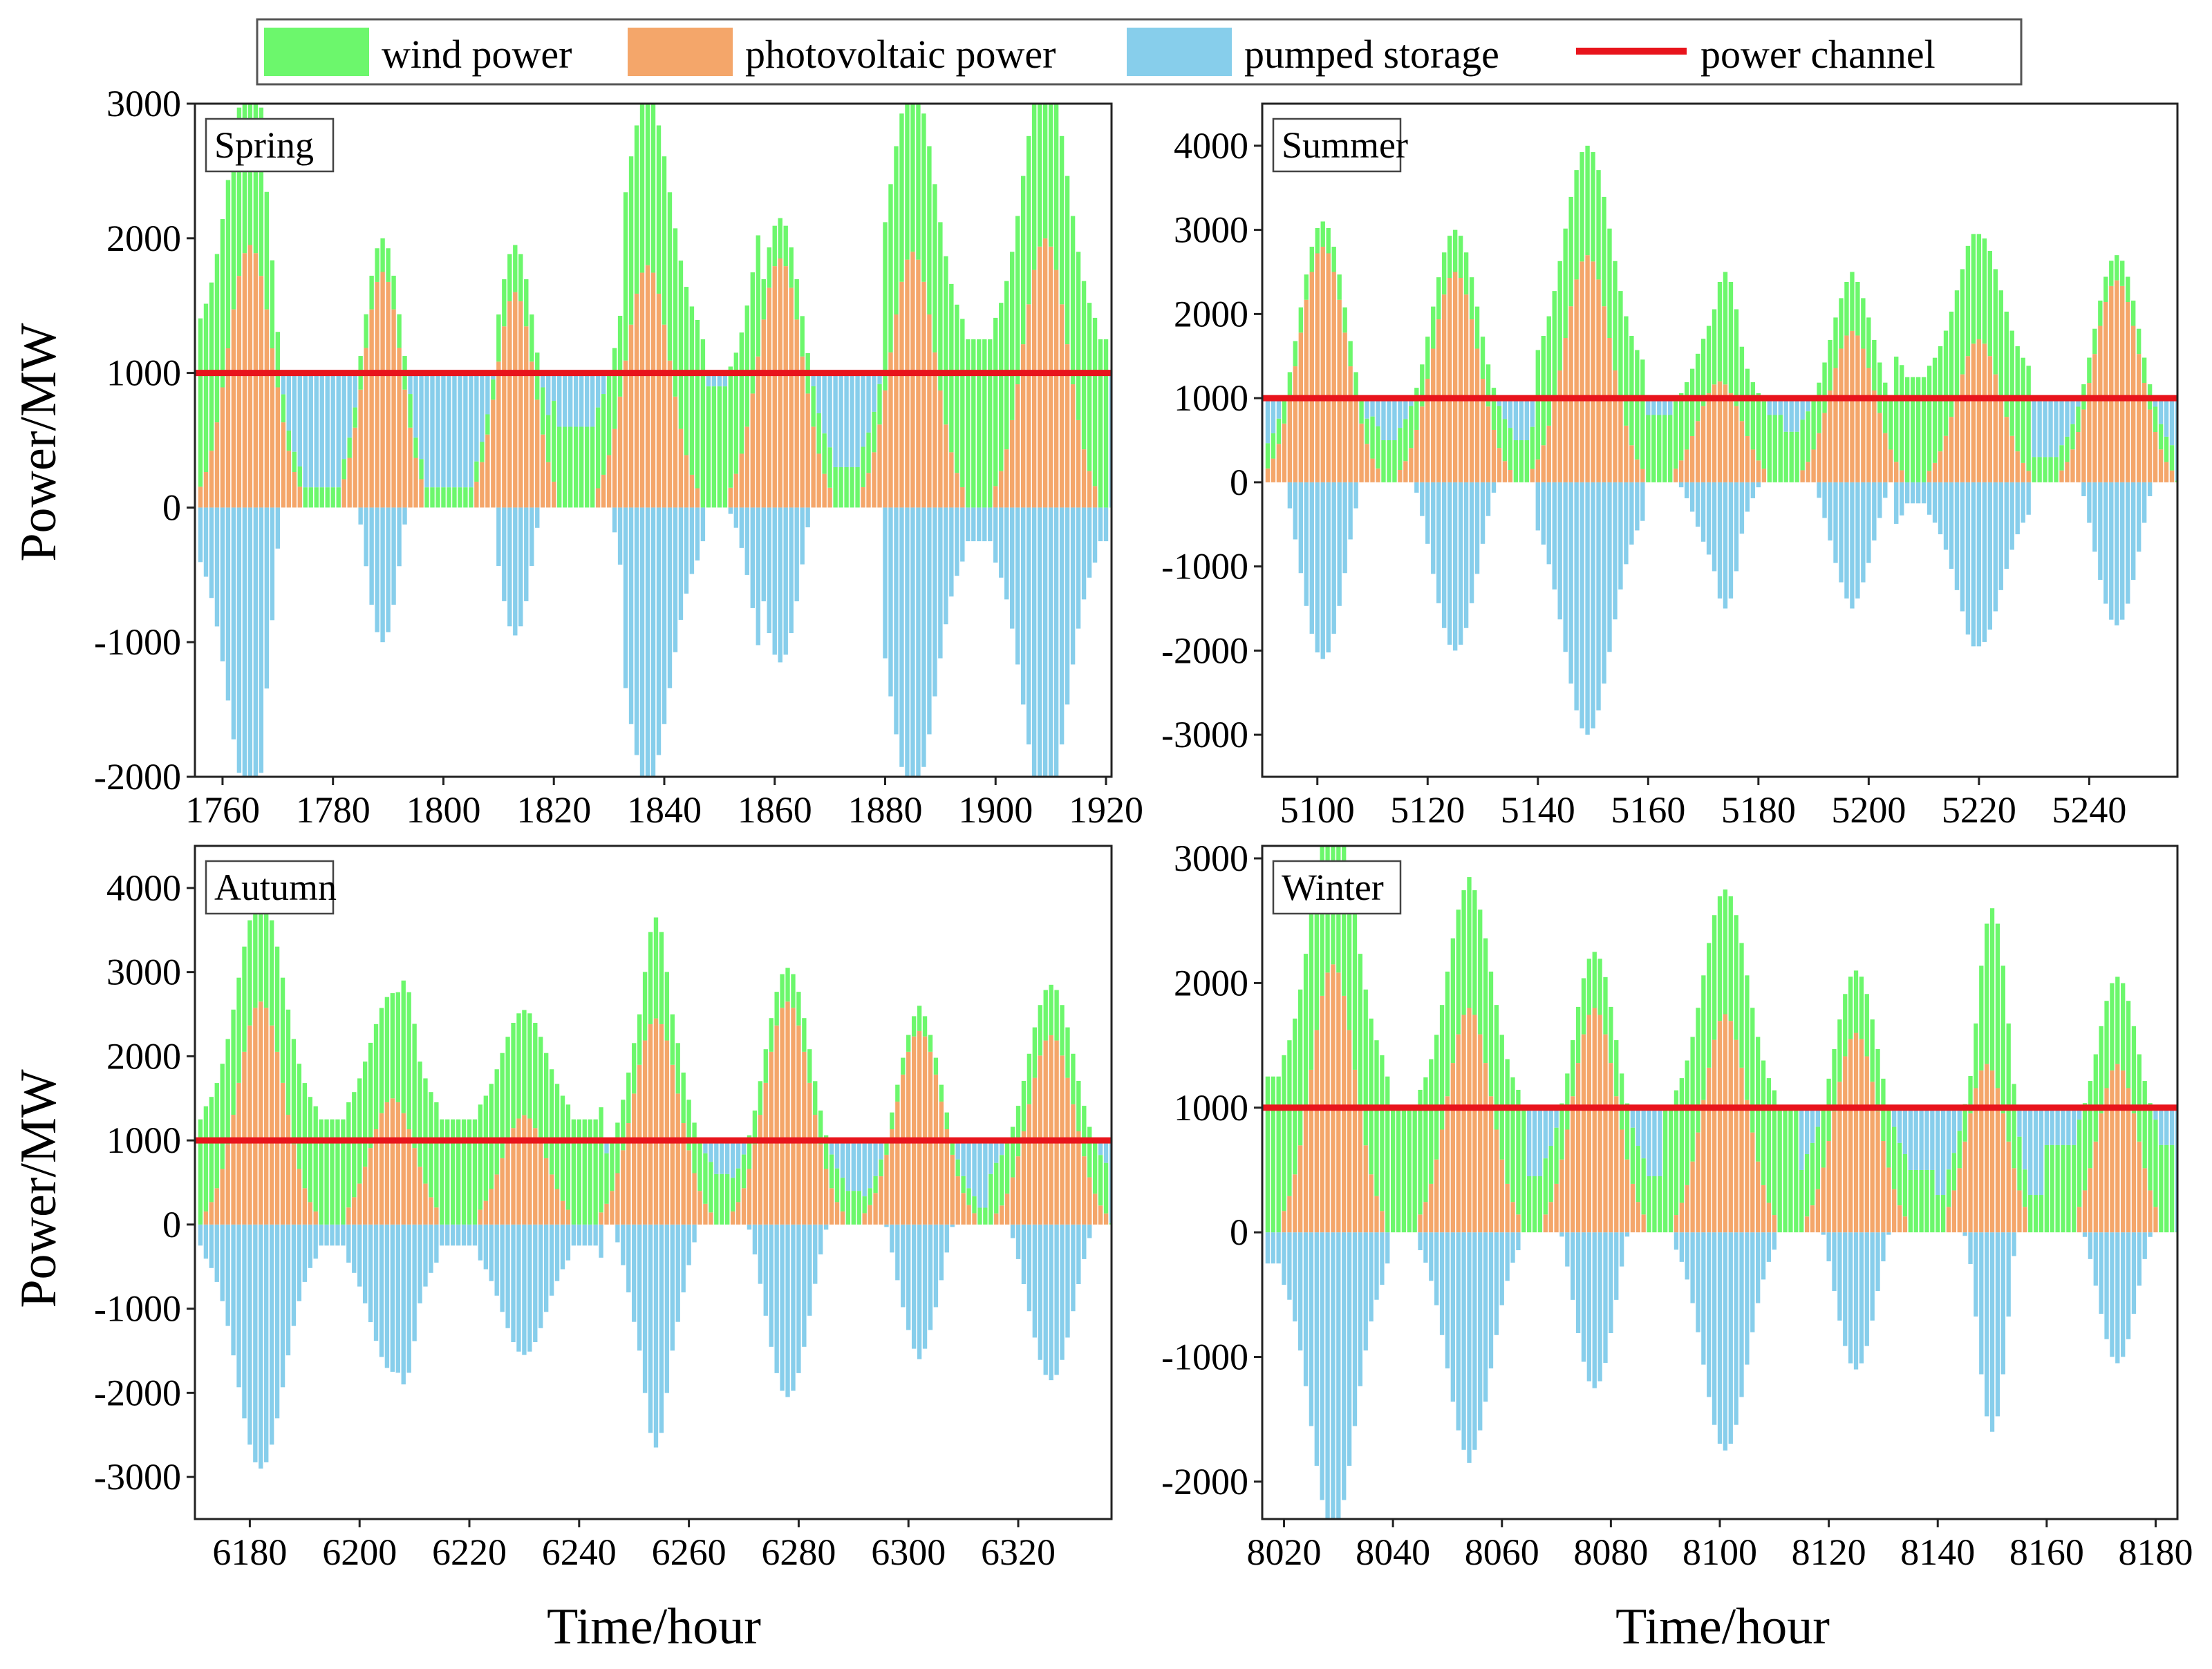  I want to click on y-tick-label: -1000, so click(1204, 1357).